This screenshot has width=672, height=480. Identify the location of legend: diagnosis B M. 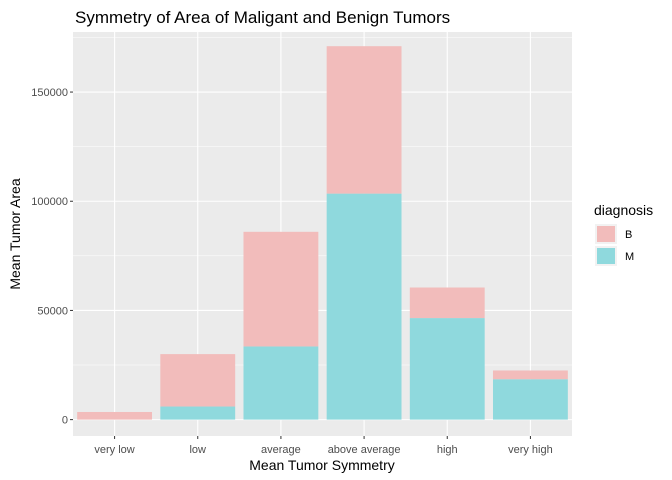
(623, 234).